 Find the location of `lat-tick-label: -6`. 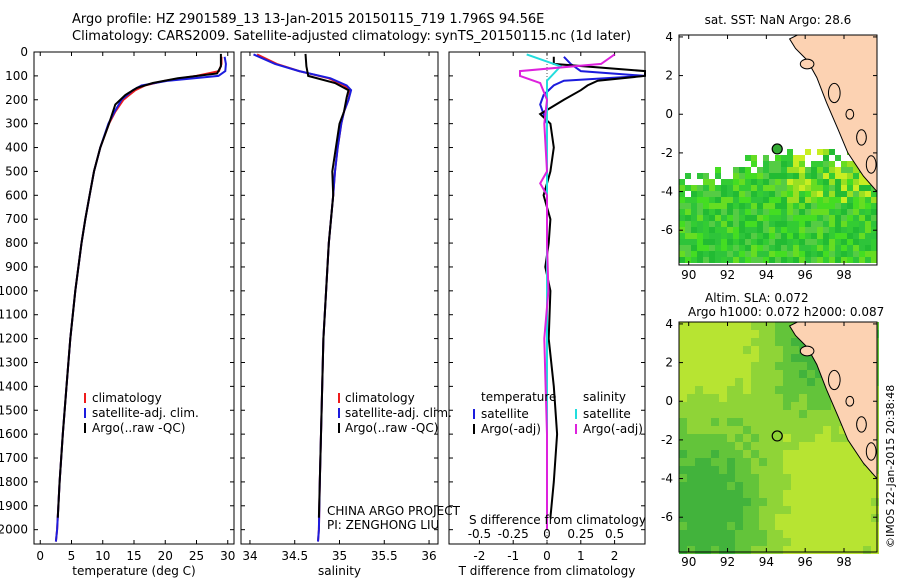

lat-tick-label: -6 is located at coordinates (667, 230).